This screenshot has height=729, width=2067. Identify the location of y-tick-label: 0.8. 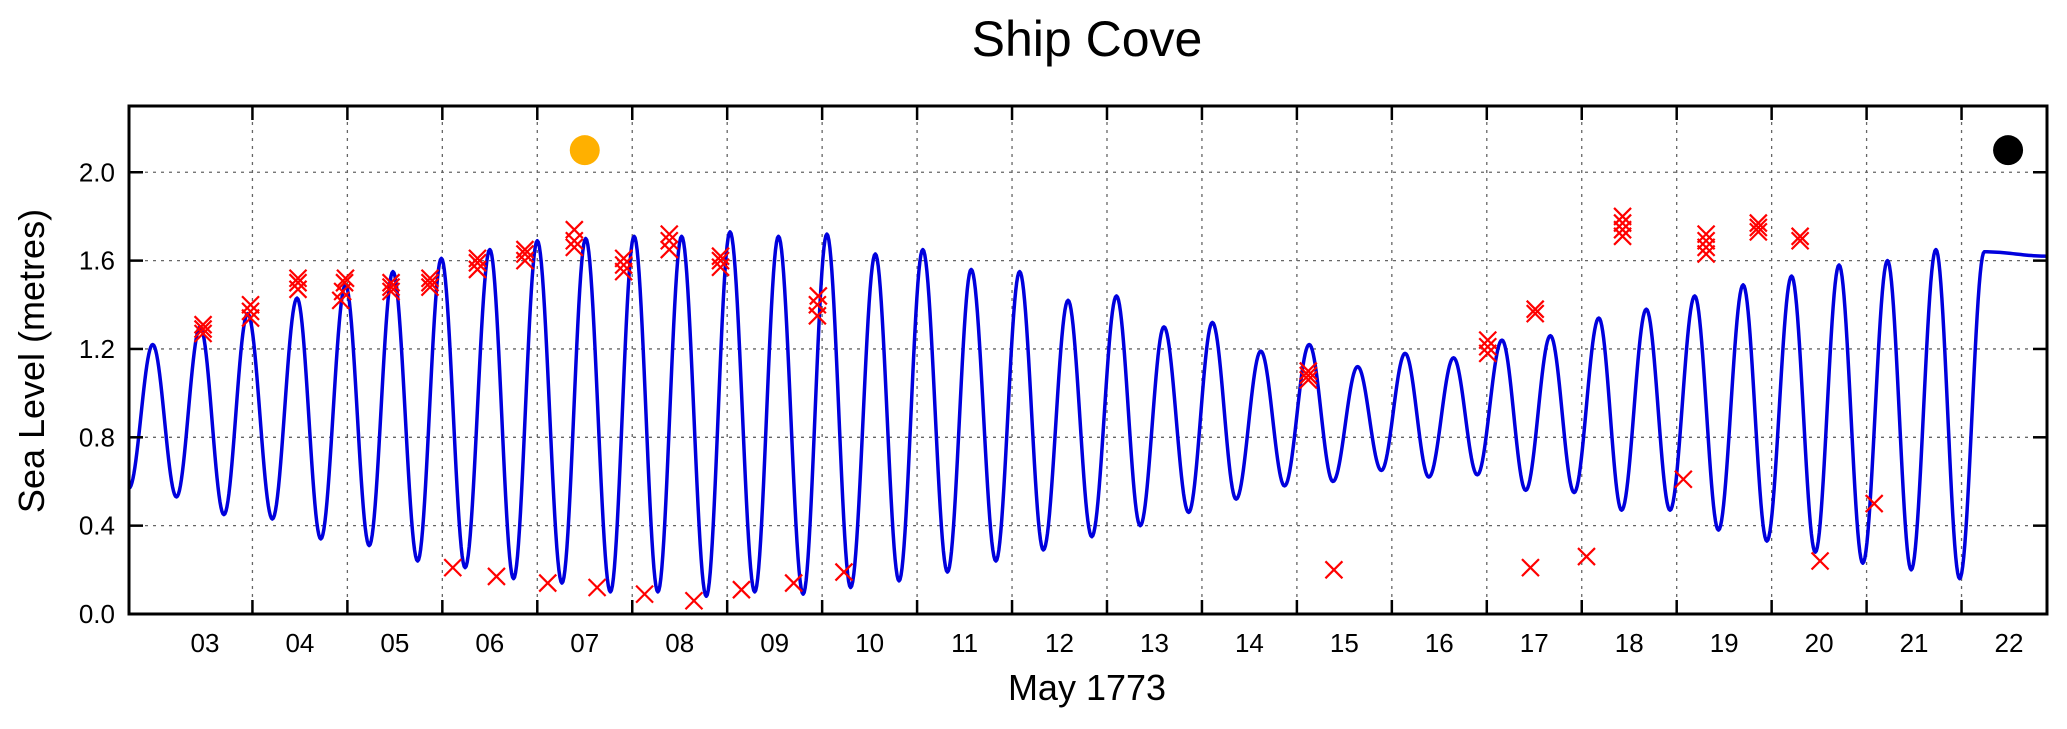
(97, 437).